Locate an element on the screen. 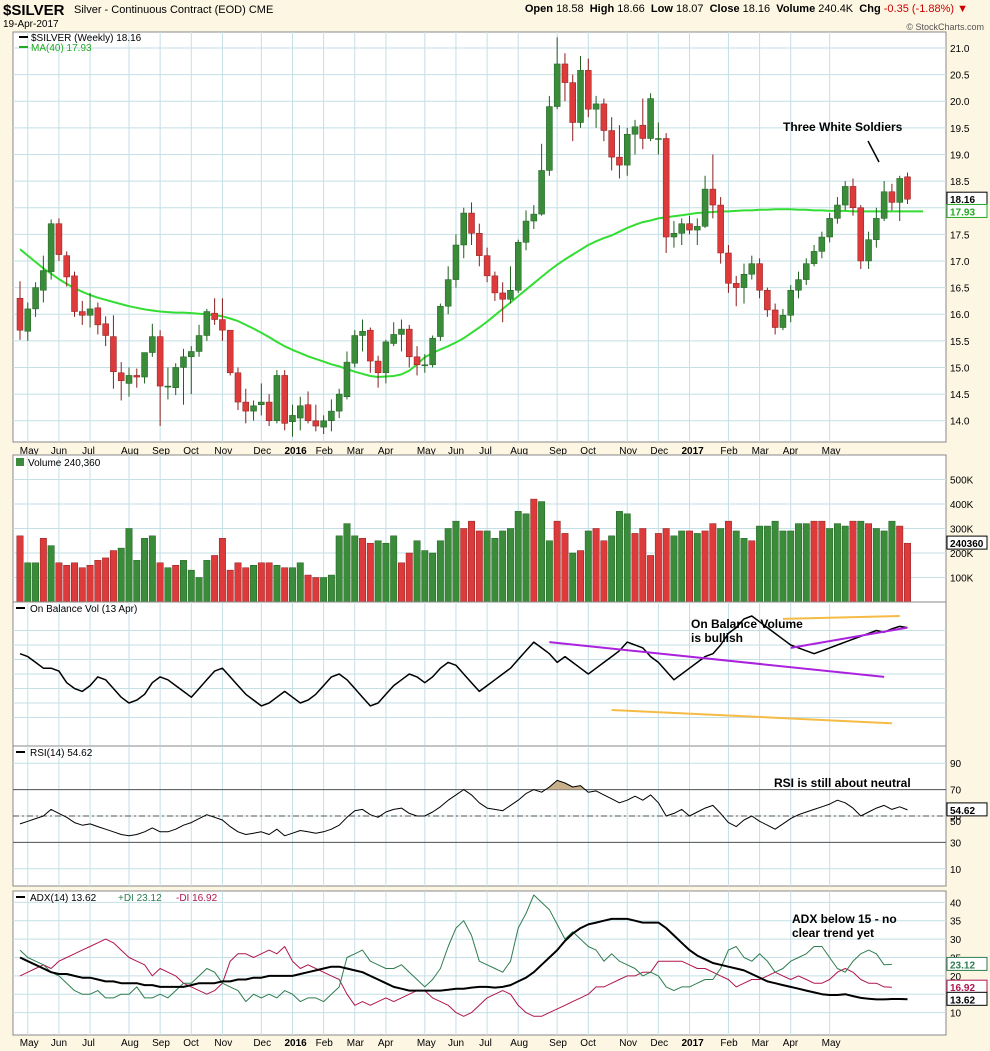  open-label: Open is located at coordinates (538, 9).